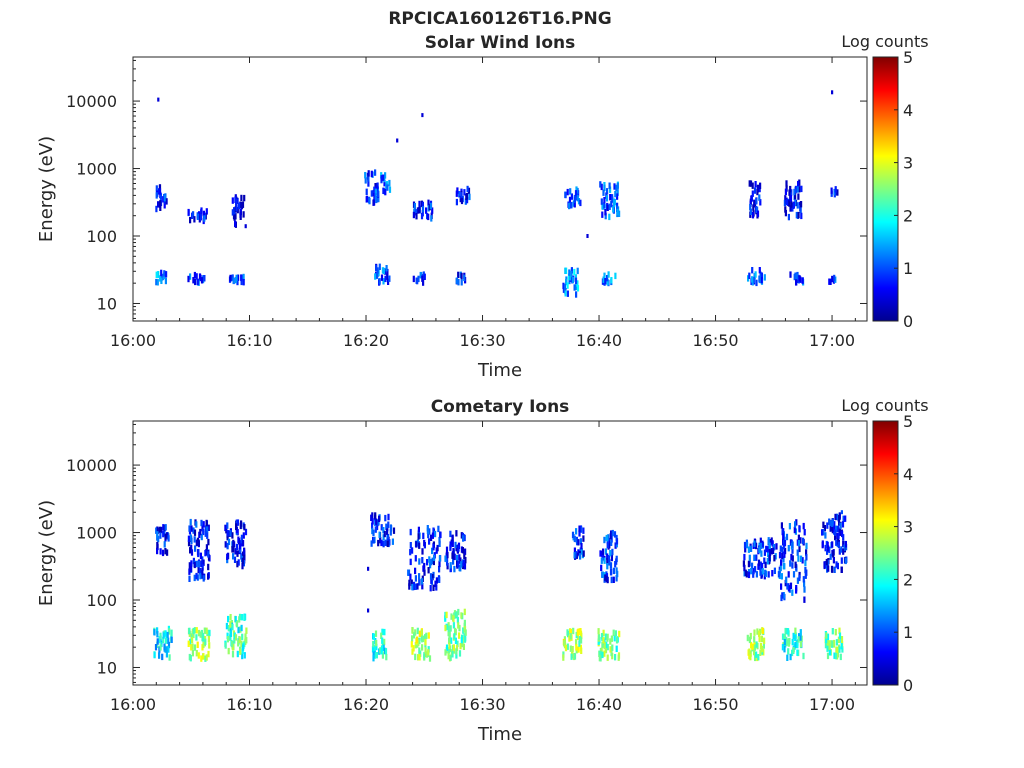 This screenshot has width=1024, height=768. I want to click on spectrogram-point, so click(368, 568).